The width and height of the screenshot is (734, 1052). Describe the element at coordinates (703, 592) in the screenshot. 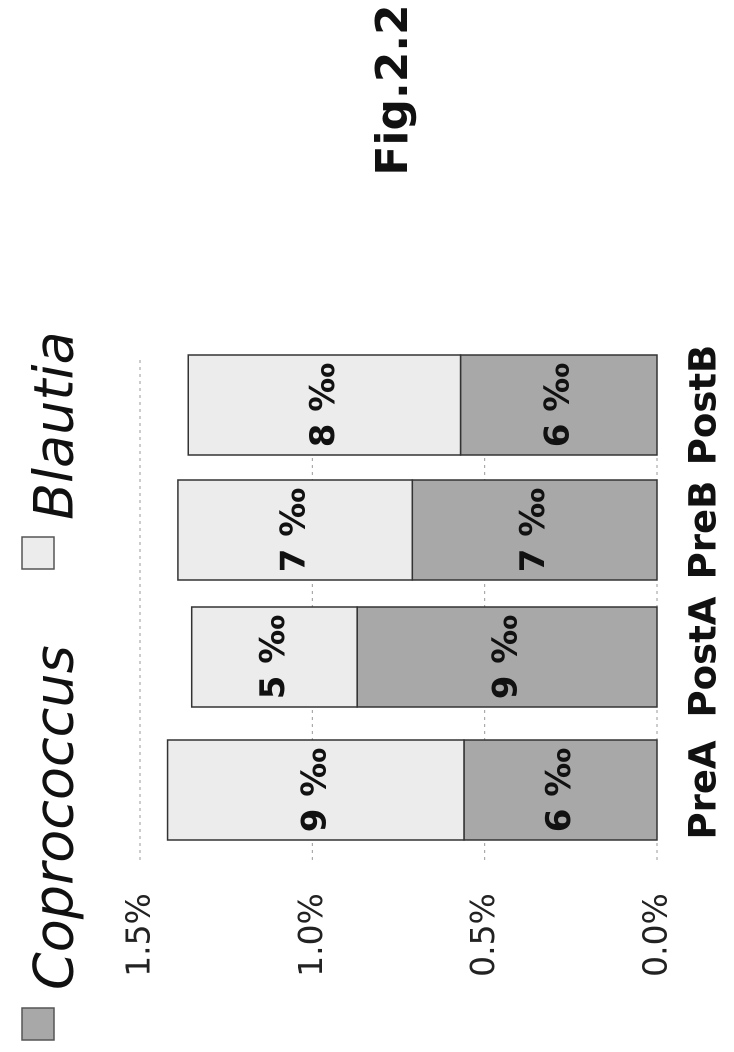

I see `x-axis-categories: PreA PostA PreB PostB` at that location.